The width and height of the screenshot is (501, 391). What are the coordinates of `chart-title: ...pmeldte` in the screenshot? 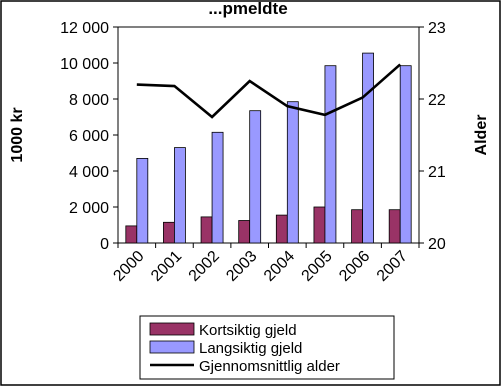 It's located at (247, 9).